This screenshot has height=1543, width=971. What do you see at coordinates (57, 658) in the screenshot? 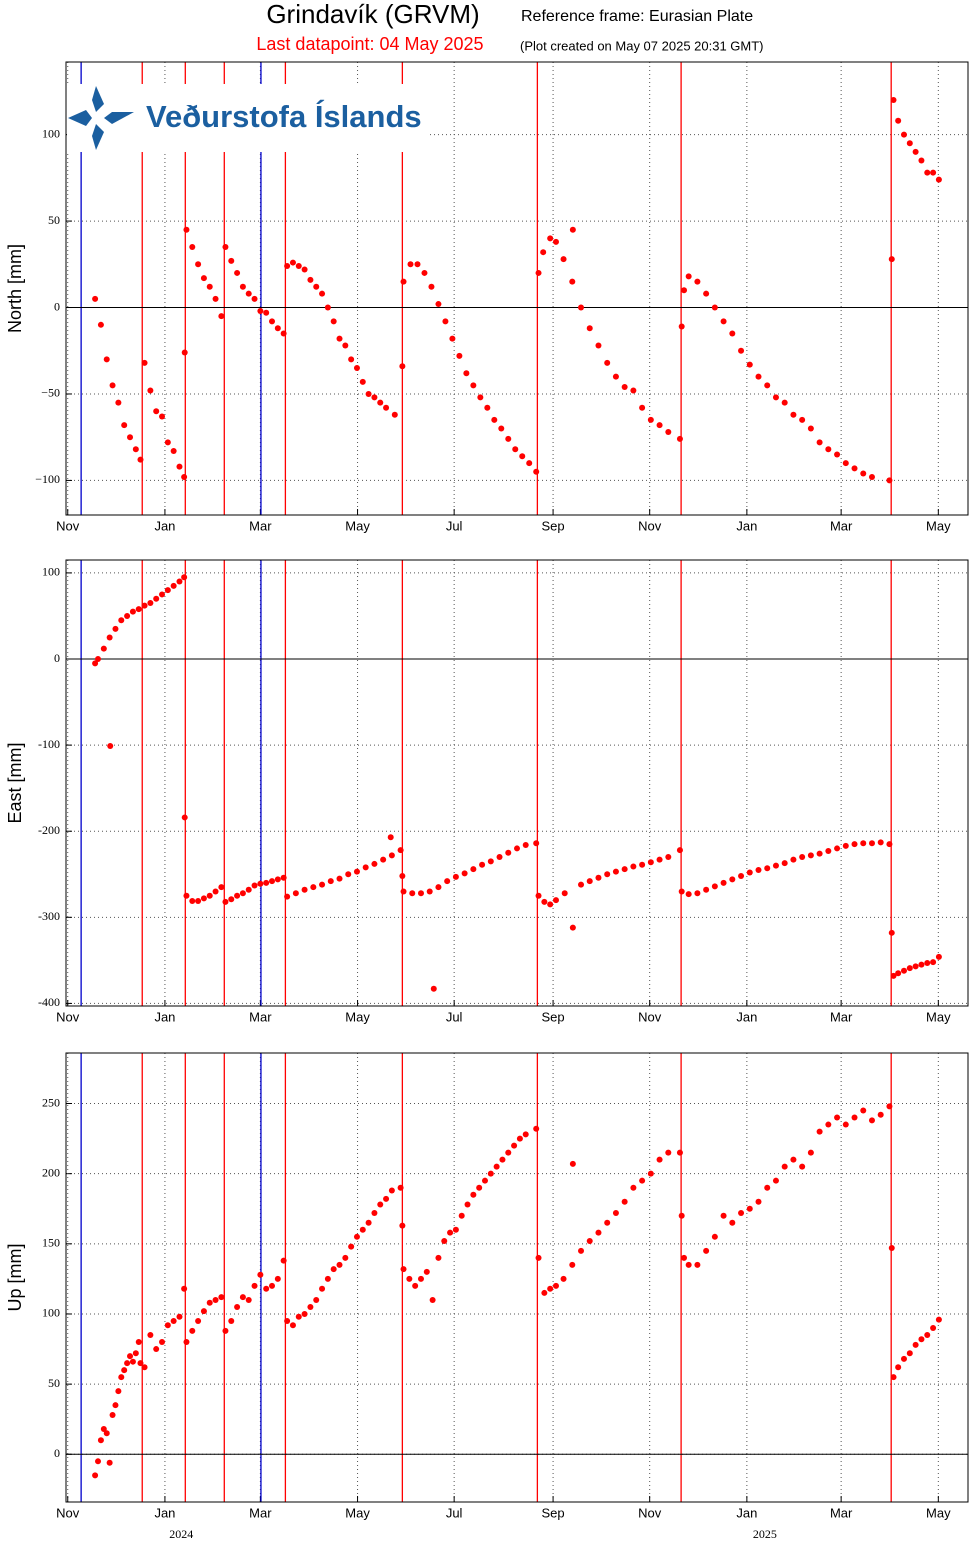
I see `y-tick-label: 0` at bounding box center [57, 658].